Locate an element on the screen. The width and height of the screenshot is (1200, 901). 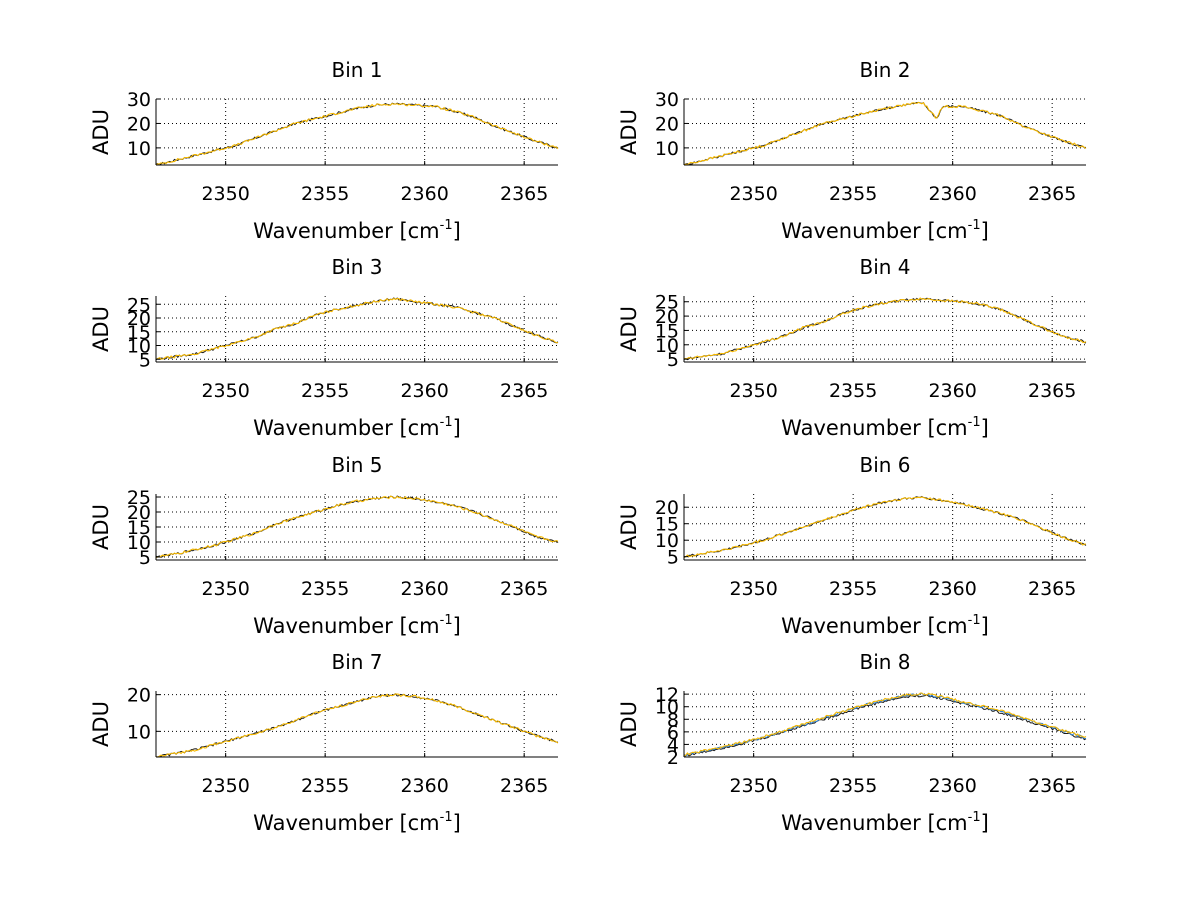
y-tick-label: 6 is located at coordinates (673, 733).